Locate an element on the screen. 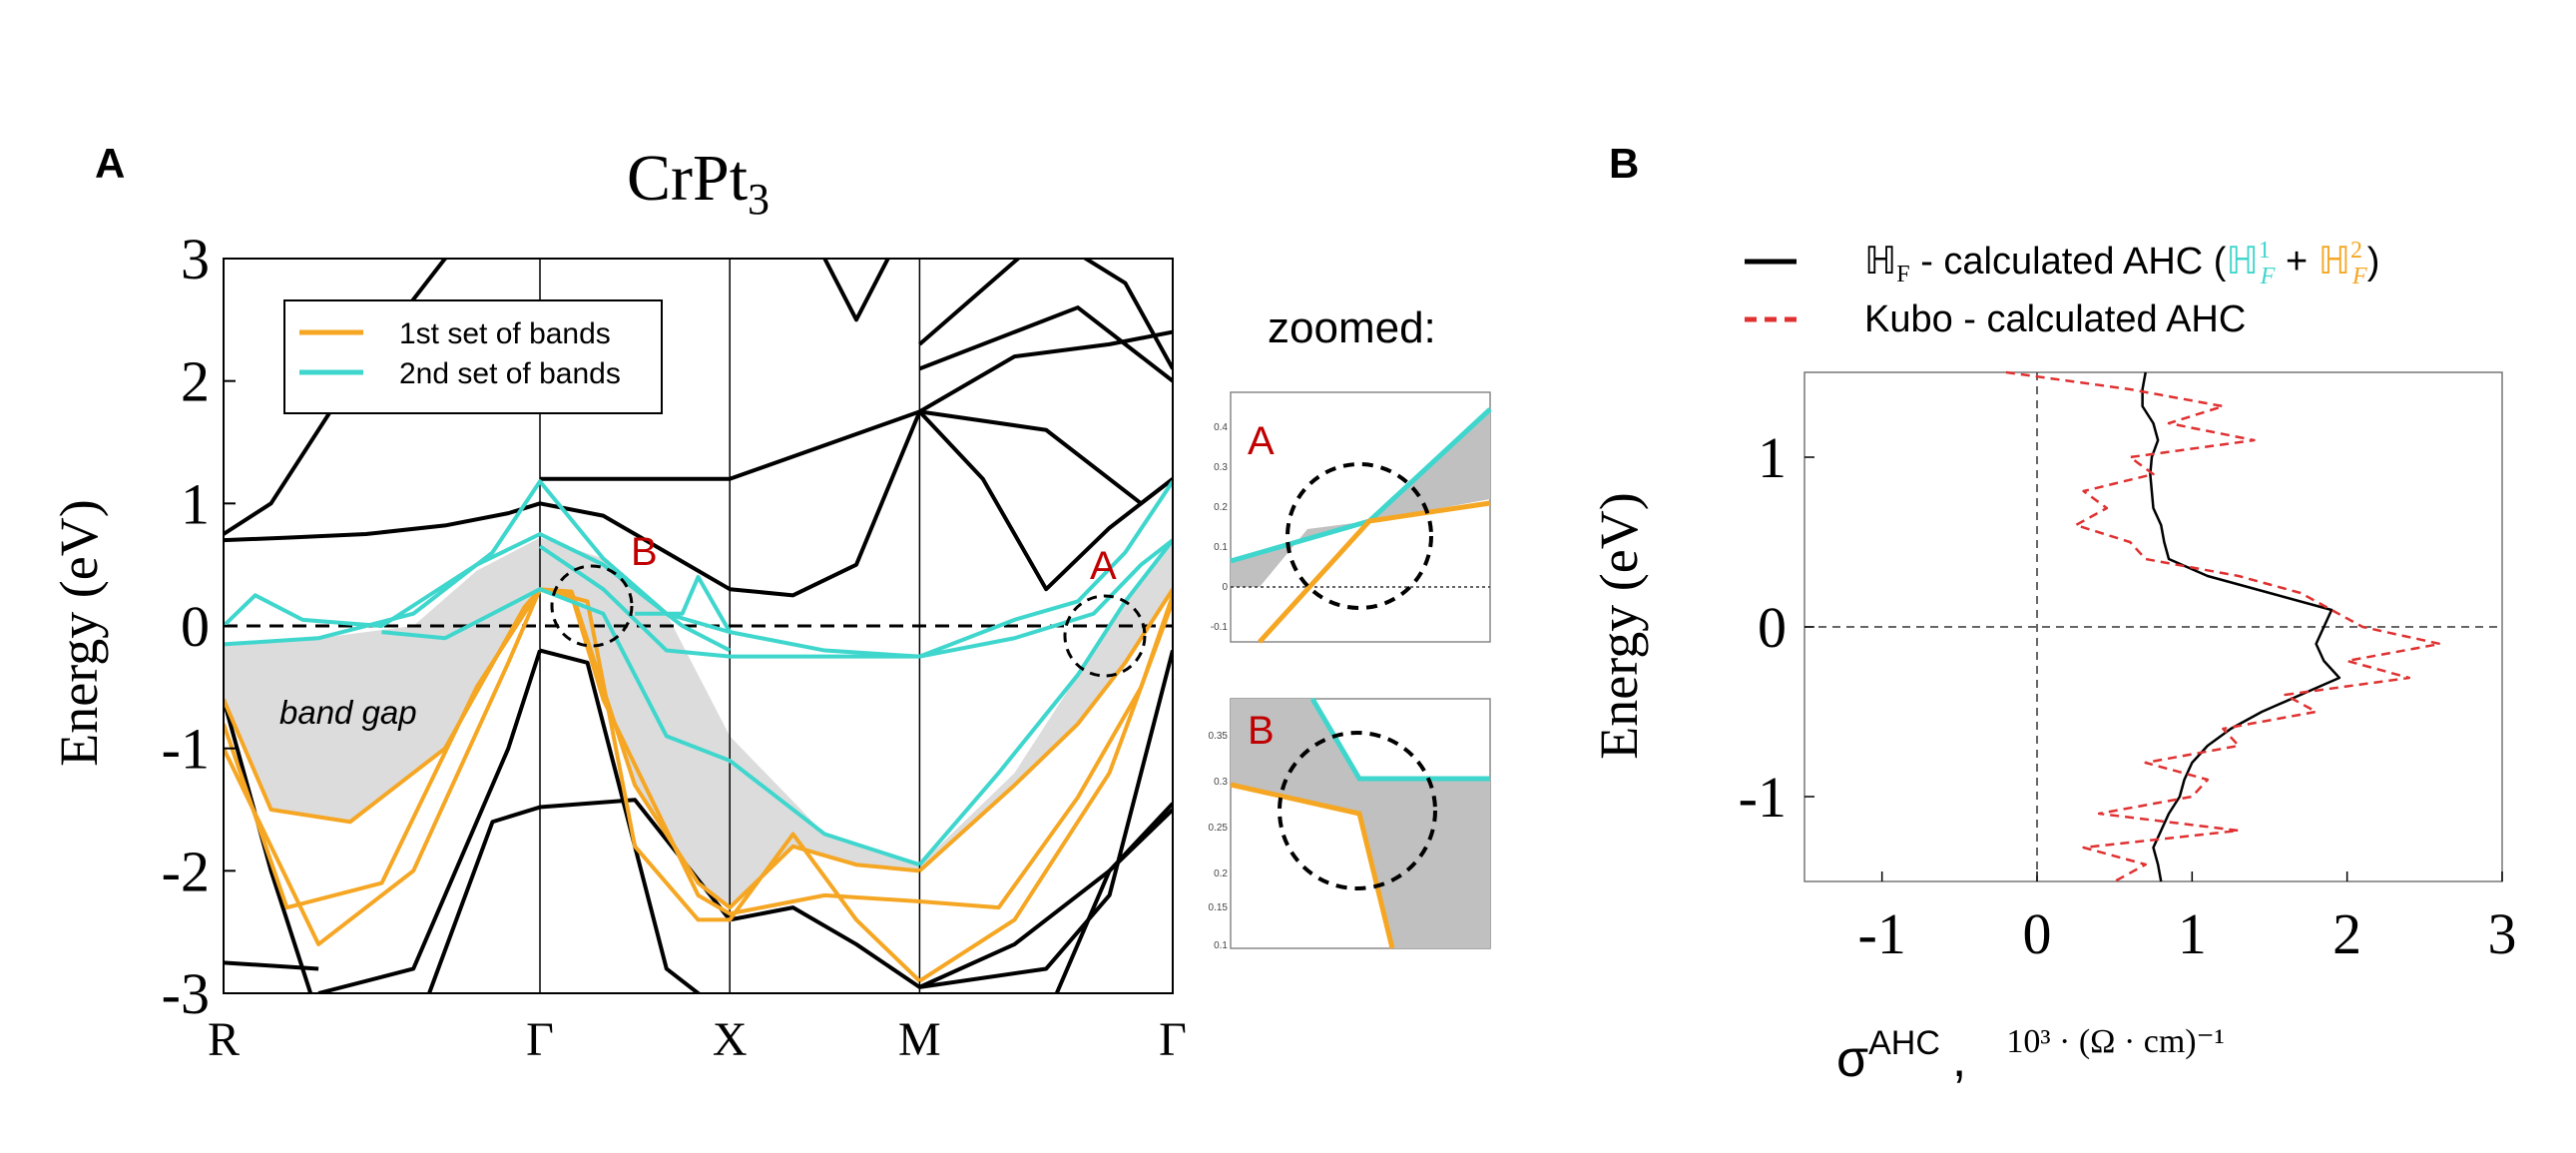 The width and height of the screenshot is (2576, 1153). x-kpoint-label: X is located at coordinates (730, 1039).